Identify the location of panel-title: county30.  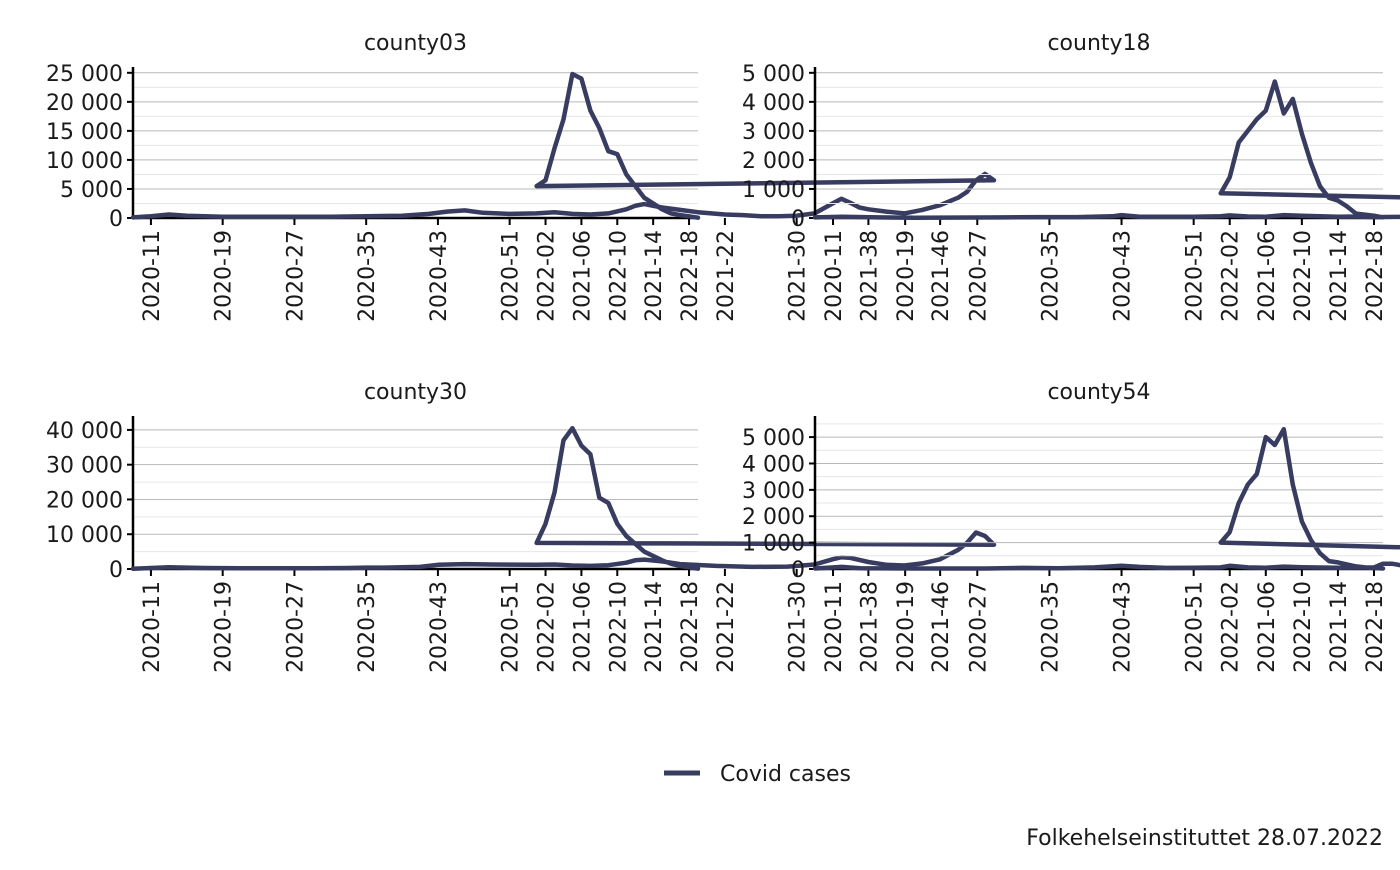
(415, 392).